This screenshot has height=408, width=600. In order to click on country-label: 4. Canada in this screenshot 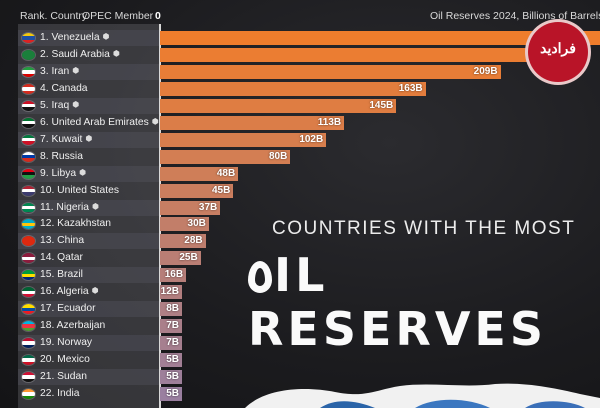, I will do `click(64, 88)`.